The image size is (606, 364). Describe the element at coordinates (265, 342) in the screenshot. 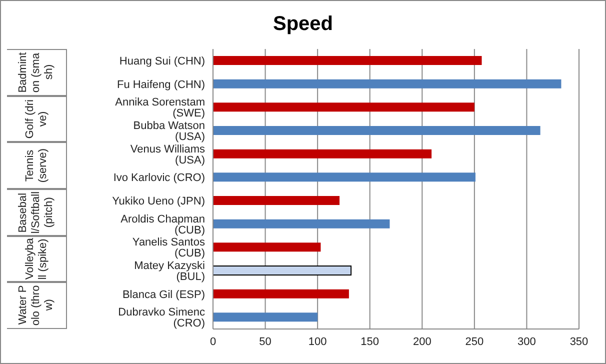

I see `x-tick-label: 50` at that location.